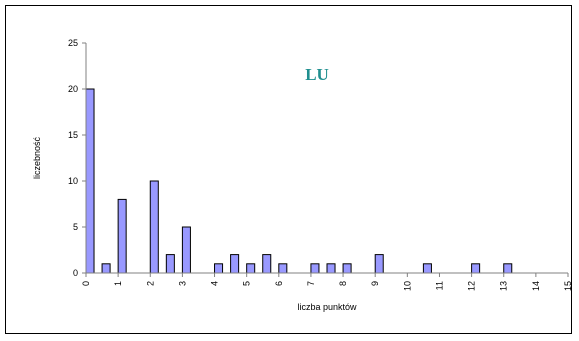 The image size is (579, 341). Describe the element at coordinates (75, 227) in the screenshot. I see `y-tick-label-1: 5` at that location.